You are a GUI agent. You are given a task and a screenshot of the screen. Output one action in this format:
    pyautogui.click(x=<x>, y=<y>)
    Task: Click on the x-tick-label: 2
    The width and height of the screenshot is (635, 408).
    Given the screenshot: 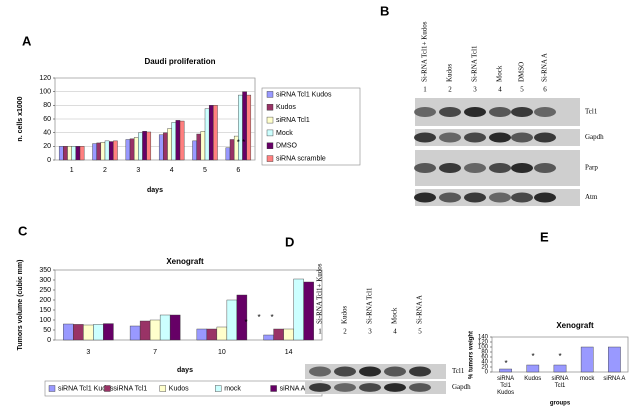 What is the action you would take?
    pyautogui.click(x=105, y=170)
    